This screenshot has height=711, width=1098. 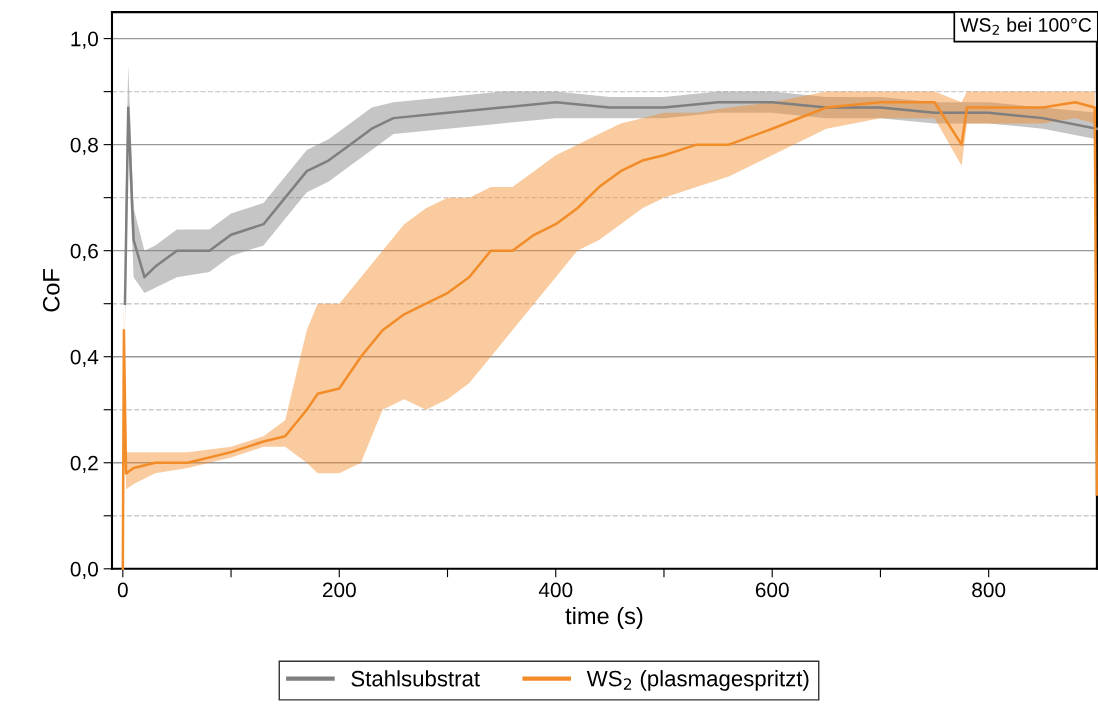 What do you see at coordinates (697, 680) in the screenshot?
I see `legend-label: WS$_{2}$ (plasmagespritzt)` at bounding box center [697, 680].